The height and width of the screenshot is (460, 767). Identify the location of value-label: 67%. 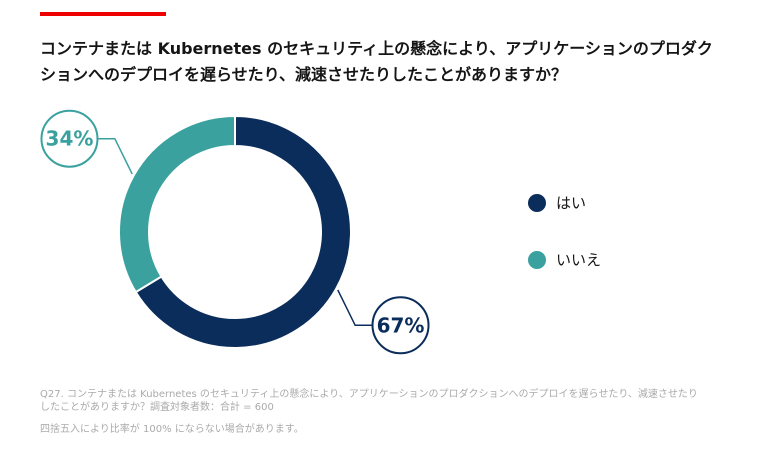
(401, 325).